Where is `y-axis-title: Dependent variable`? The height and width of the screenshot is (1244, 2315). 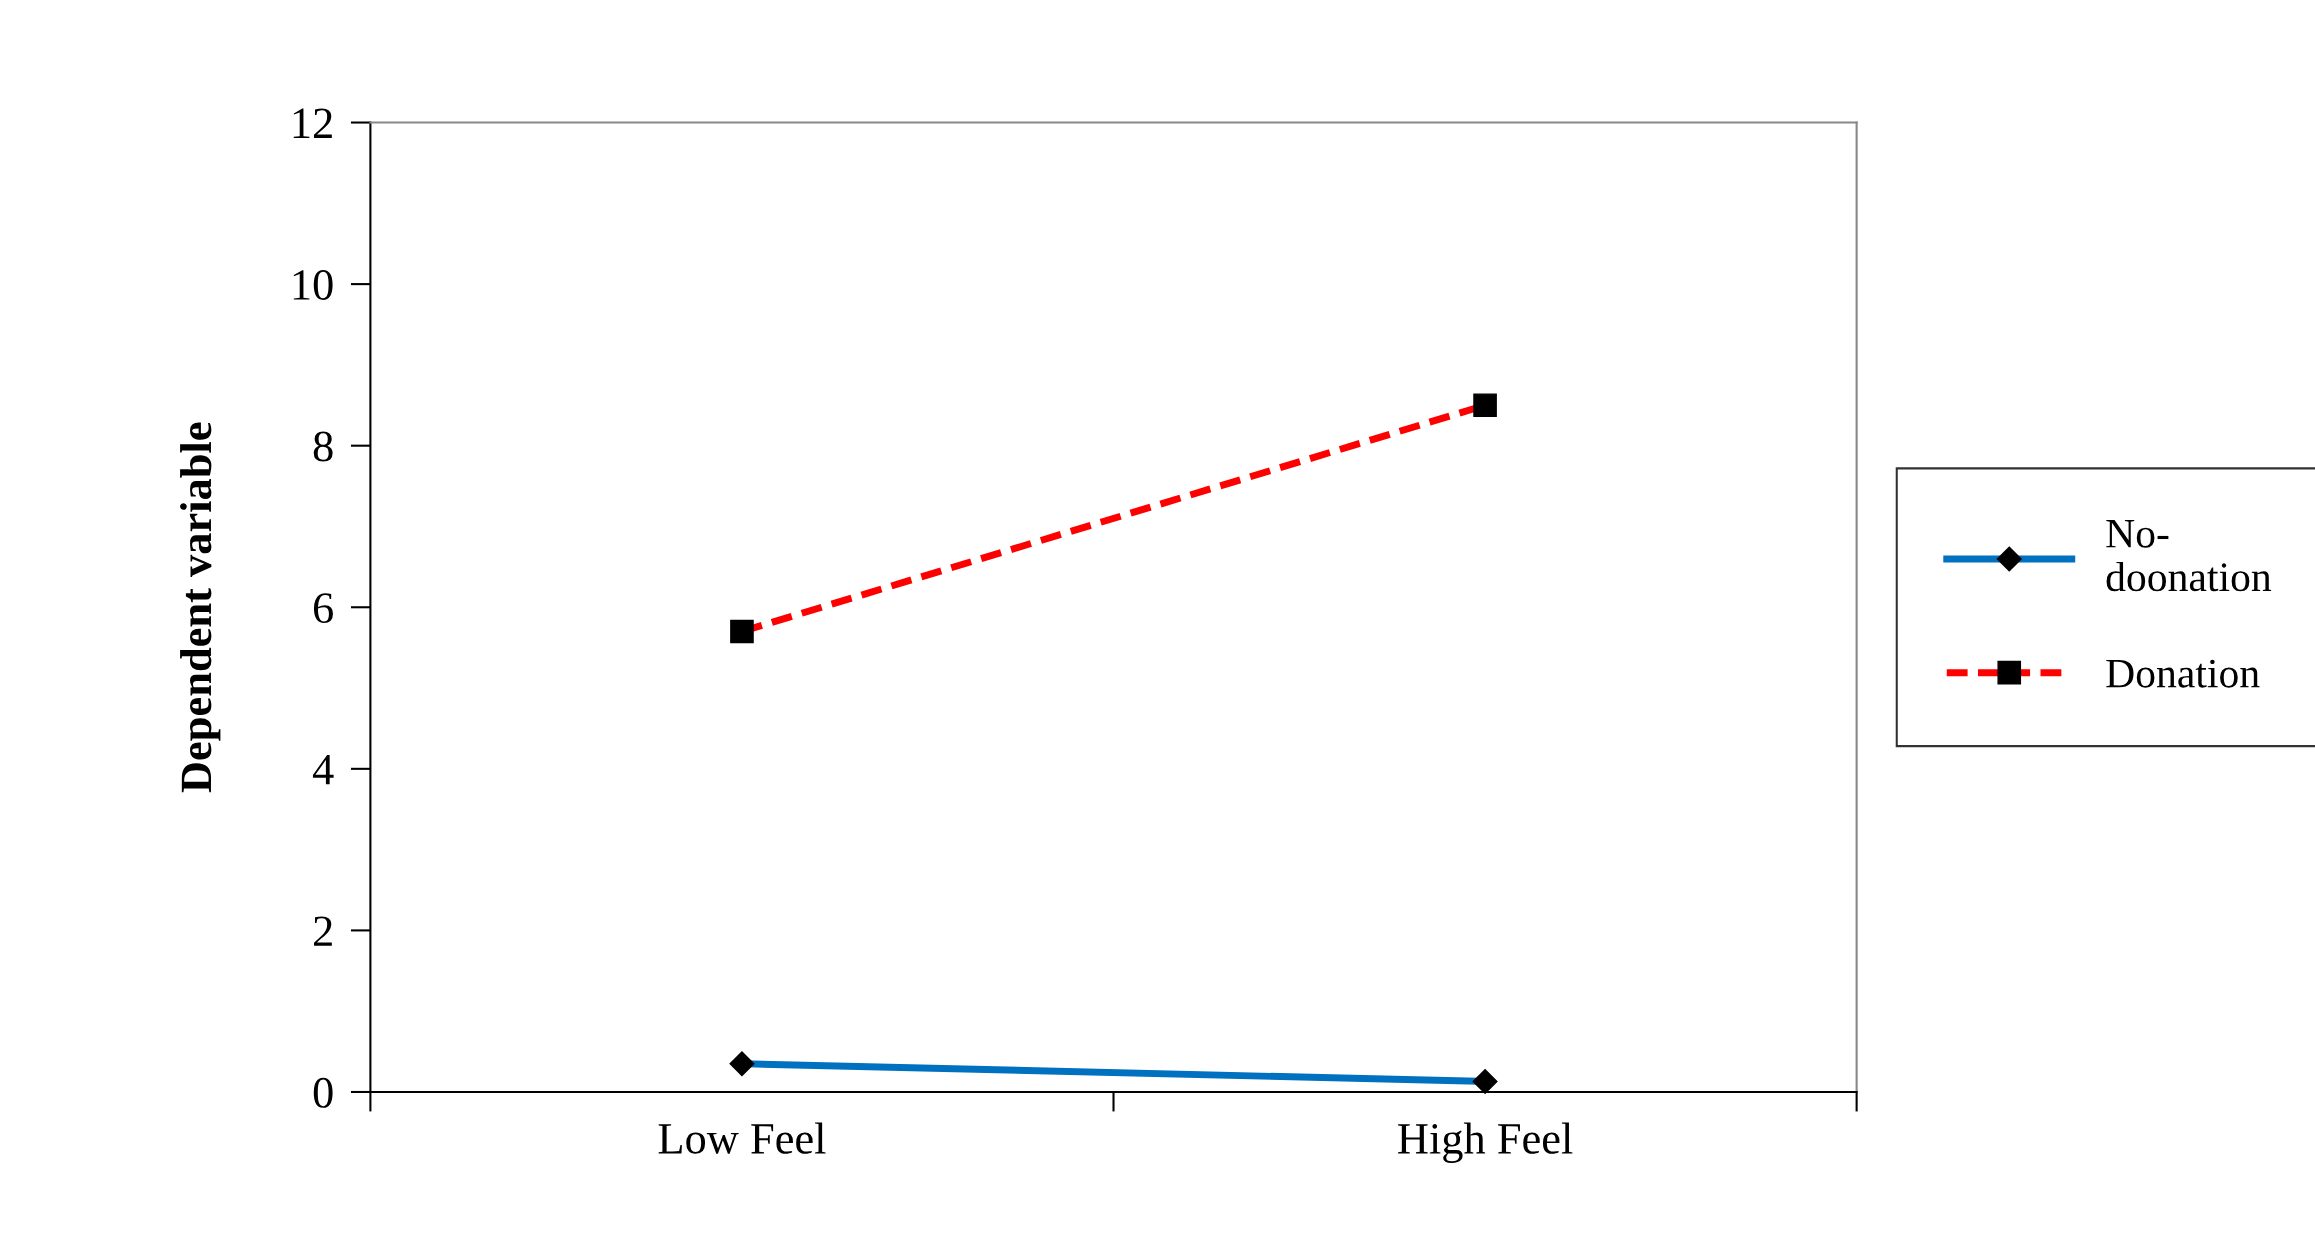 y-axis-title: Dependent variable is located at coordinates (200, 607).